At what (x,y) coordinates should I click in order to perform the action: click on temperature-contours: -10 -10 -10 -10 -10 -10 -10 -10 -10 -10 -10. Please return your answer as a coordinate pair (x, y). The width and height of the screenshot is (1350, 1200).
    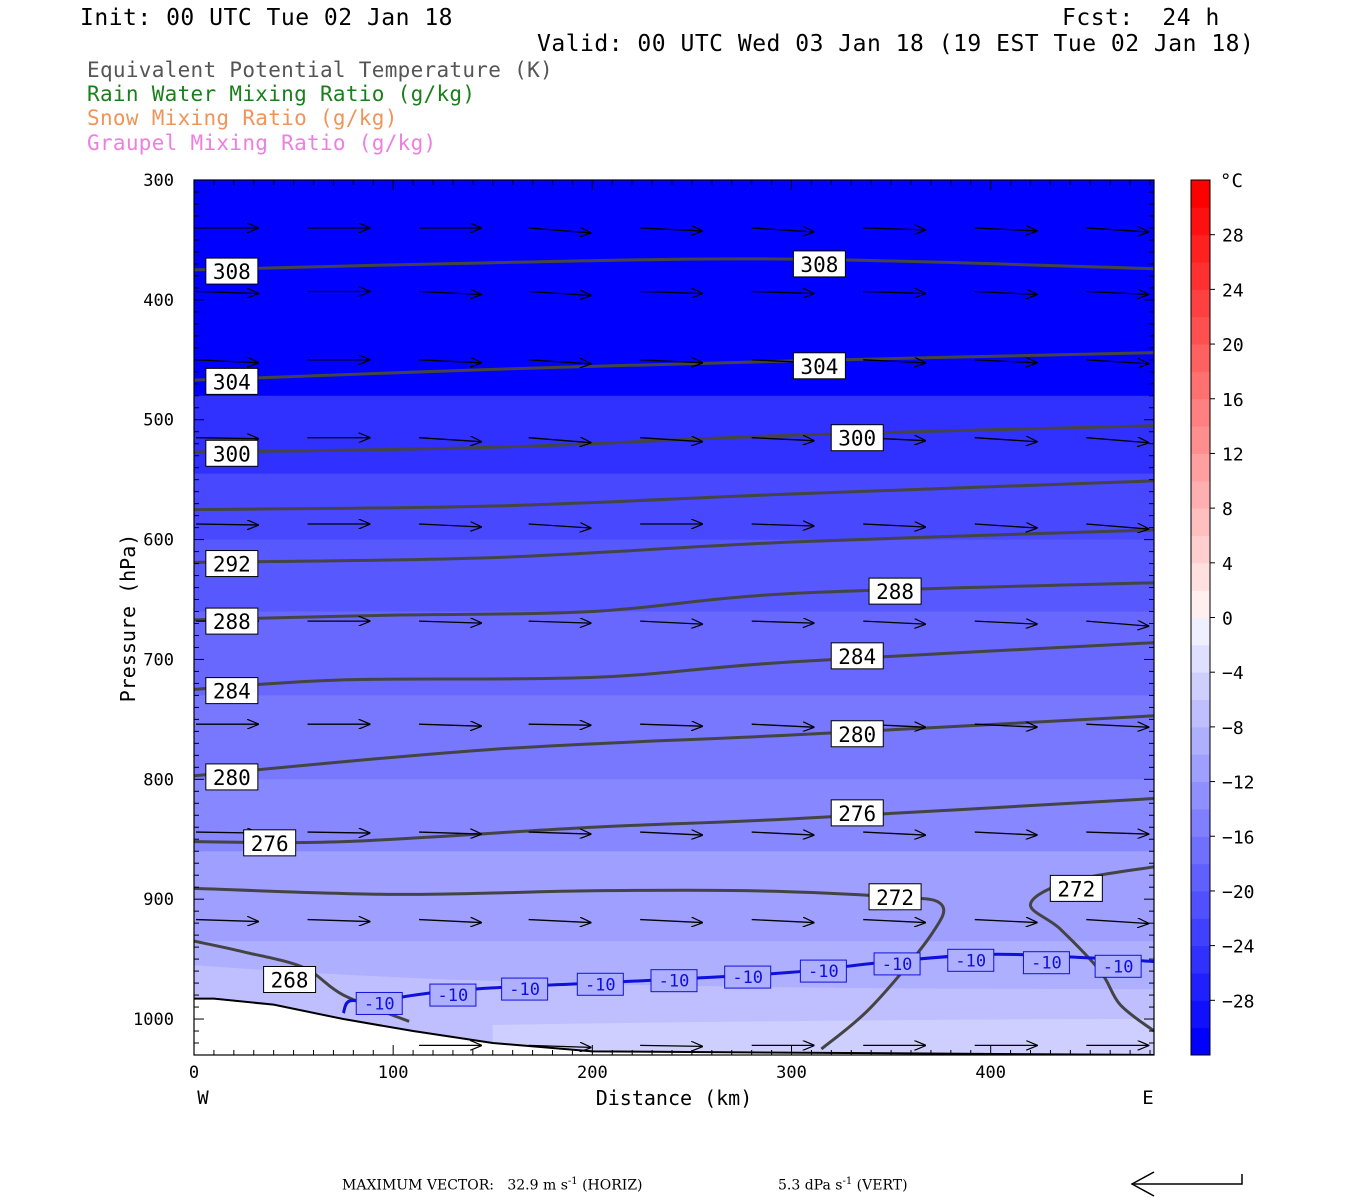
    Looking at the image, I should click on (747, 981).